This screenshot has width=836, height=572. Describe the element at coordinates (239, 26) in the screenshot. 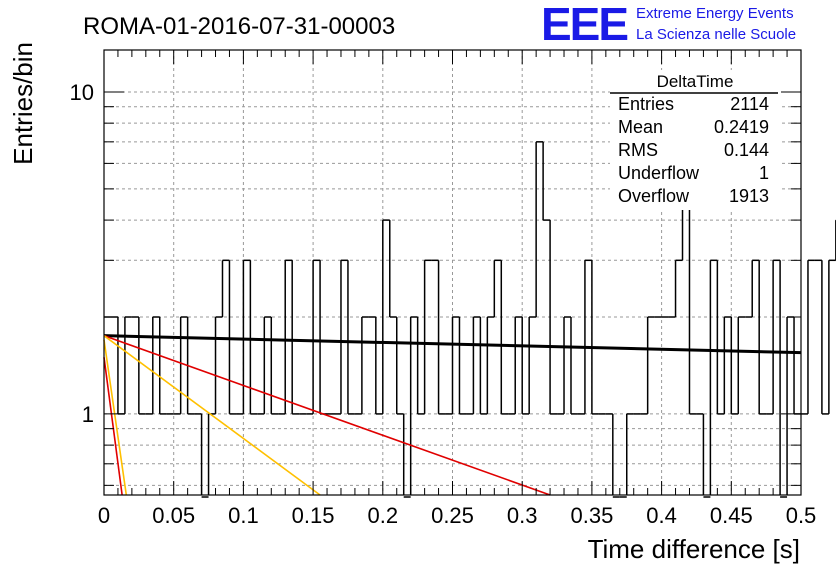

I see `run-title: ROMA-01-2016-07-31-00003` at that location.